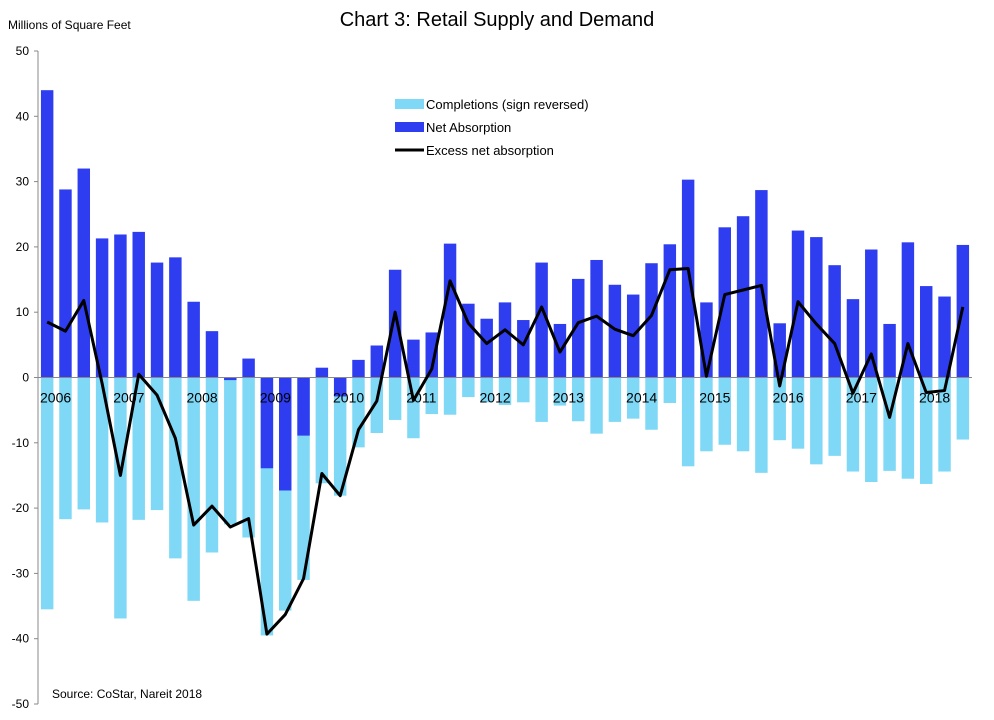  What do you see at coordinates (25, 378) in the screenshot?
I see `y-tick-label: 0` at bounding box center [25, 378].